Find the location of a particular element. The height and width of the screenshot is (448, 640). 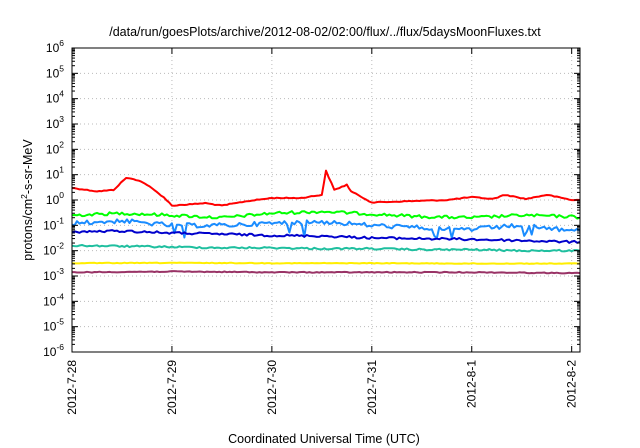

y-tick-label: 10⁴ is located at coordinates (55, 97).